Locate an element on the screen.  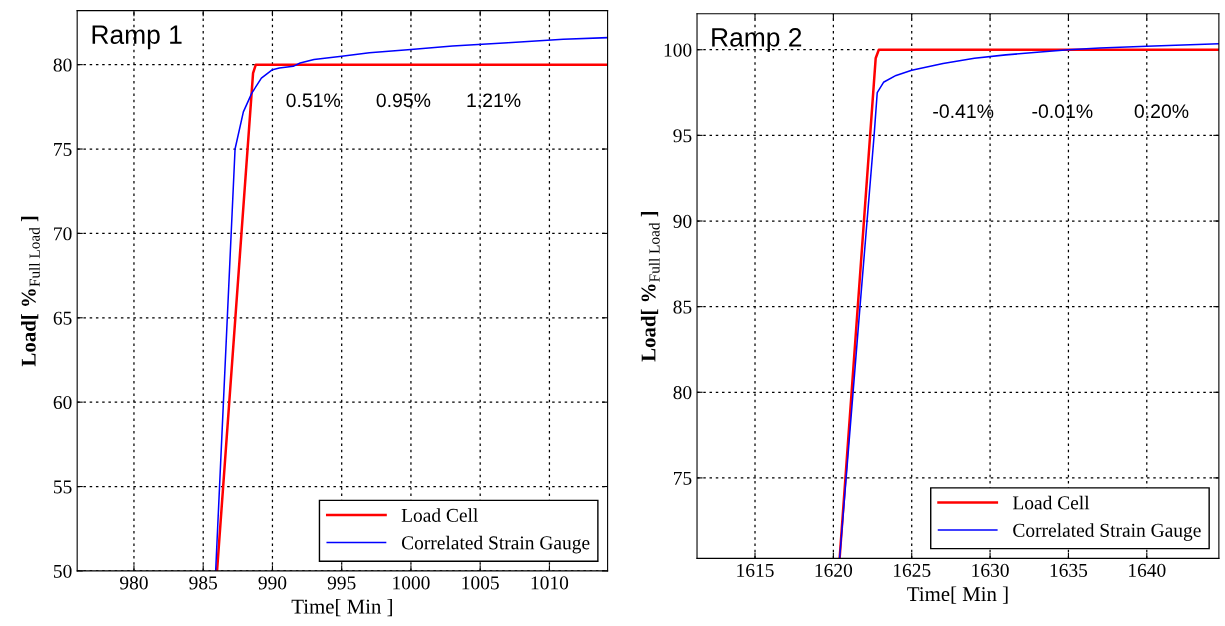
annotation: 0.51% is located at coordinates (313, 100).